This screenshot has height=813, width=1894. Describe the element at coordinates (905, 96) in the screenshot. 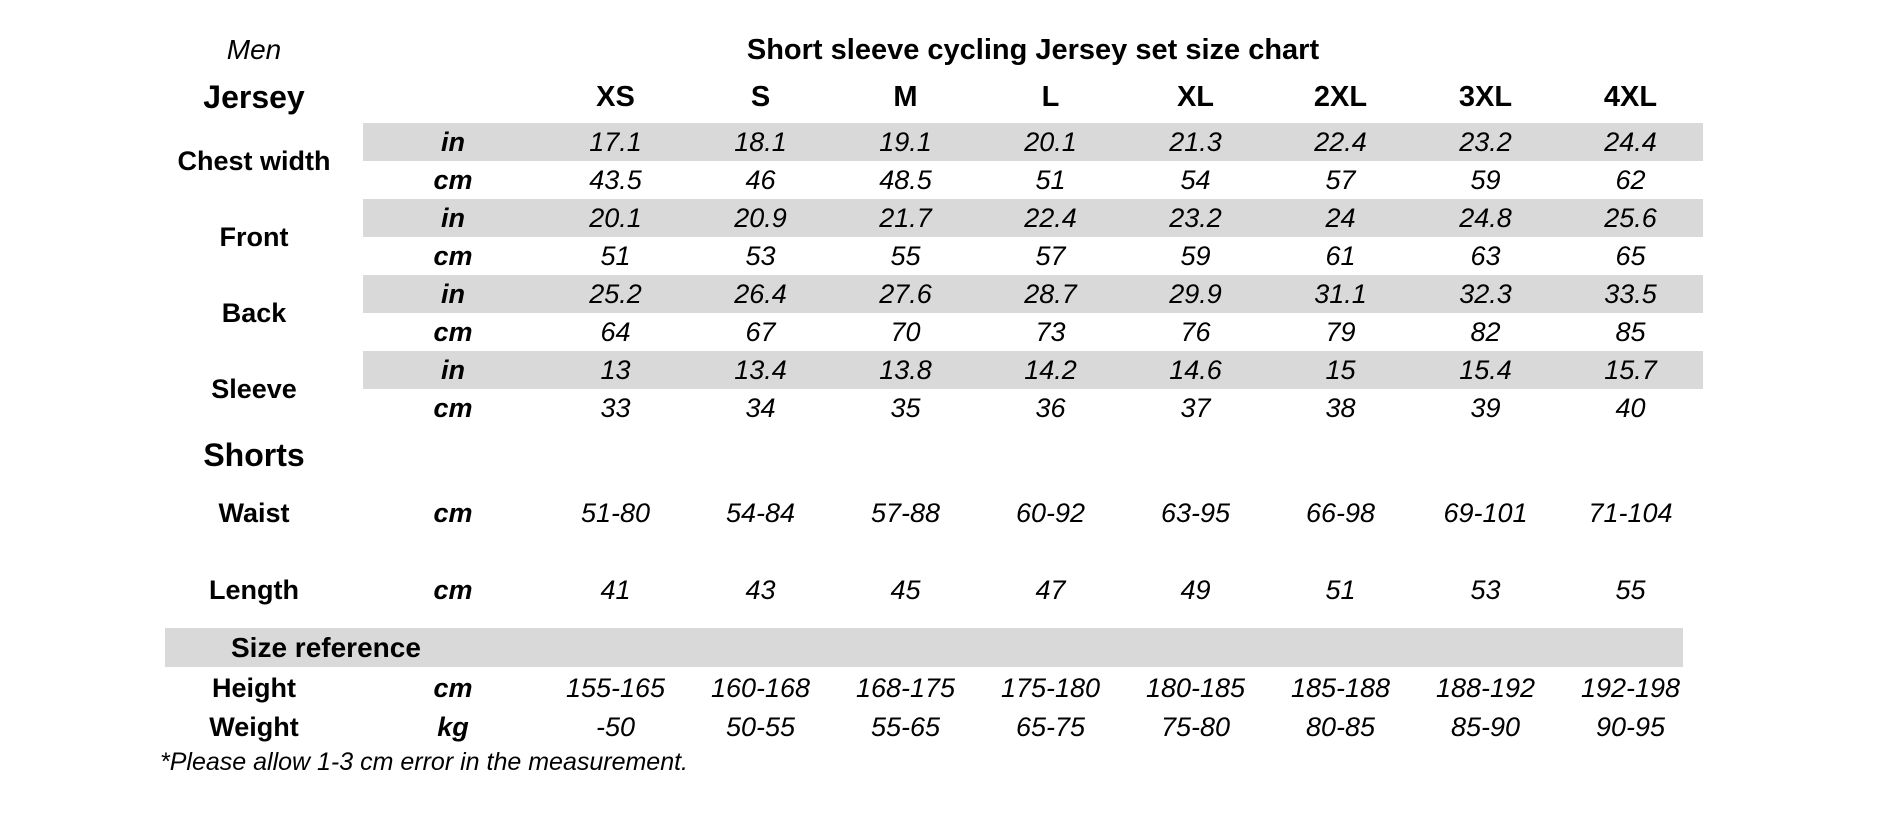

I see `size-column-header-m: M` at that location.